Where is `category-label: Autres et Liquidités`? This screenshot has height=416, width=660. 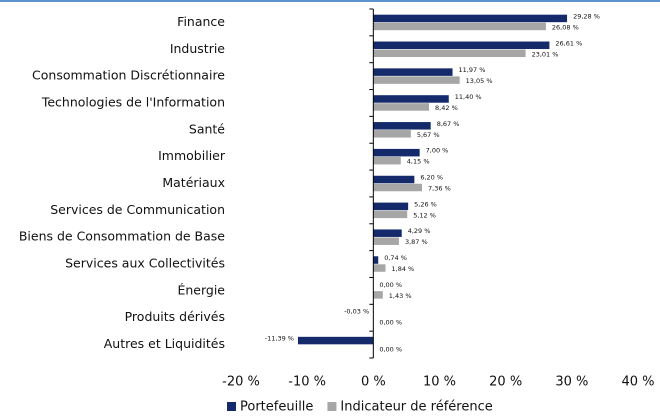
category-label: Autres et Liquidités is located at coordinates (164, 343).